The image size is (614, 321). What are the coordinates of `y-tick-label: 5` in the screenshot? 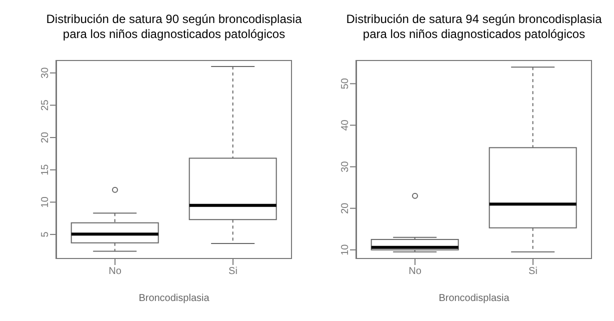 It's located at (45, 234).